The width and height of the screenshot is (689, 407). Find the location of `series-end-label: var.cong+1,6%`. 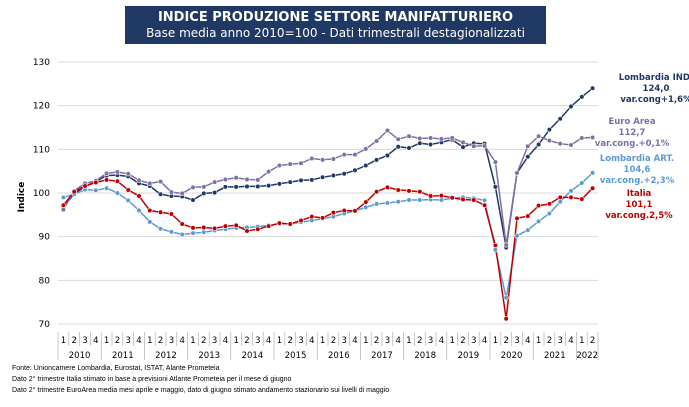

series-end-label: var.cong+1,6% is located at coordinates (654, 100).